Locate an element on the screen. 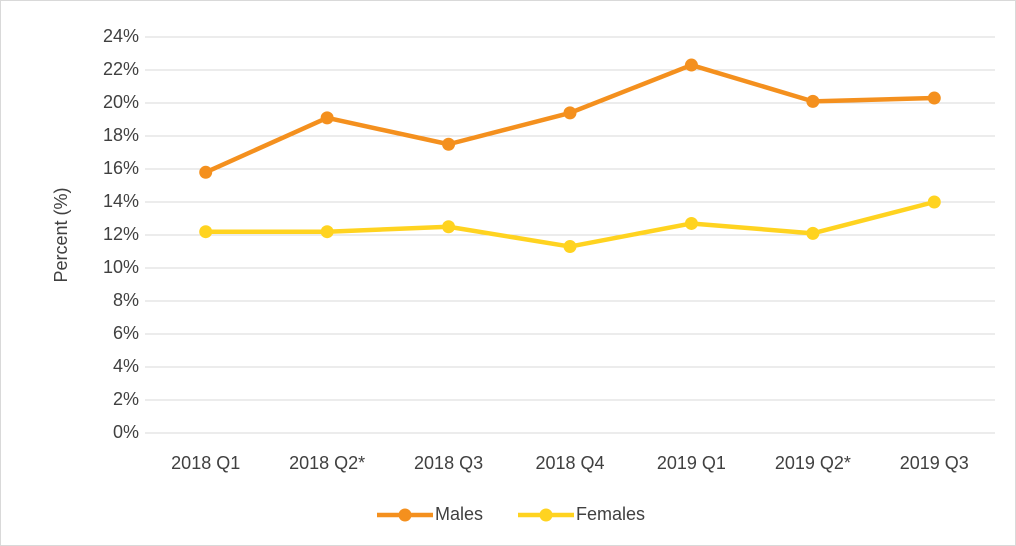 The width and height of the screenshot is (1016, 546). y-axis-label: Percent (%) is located at coordinates (61, 234).